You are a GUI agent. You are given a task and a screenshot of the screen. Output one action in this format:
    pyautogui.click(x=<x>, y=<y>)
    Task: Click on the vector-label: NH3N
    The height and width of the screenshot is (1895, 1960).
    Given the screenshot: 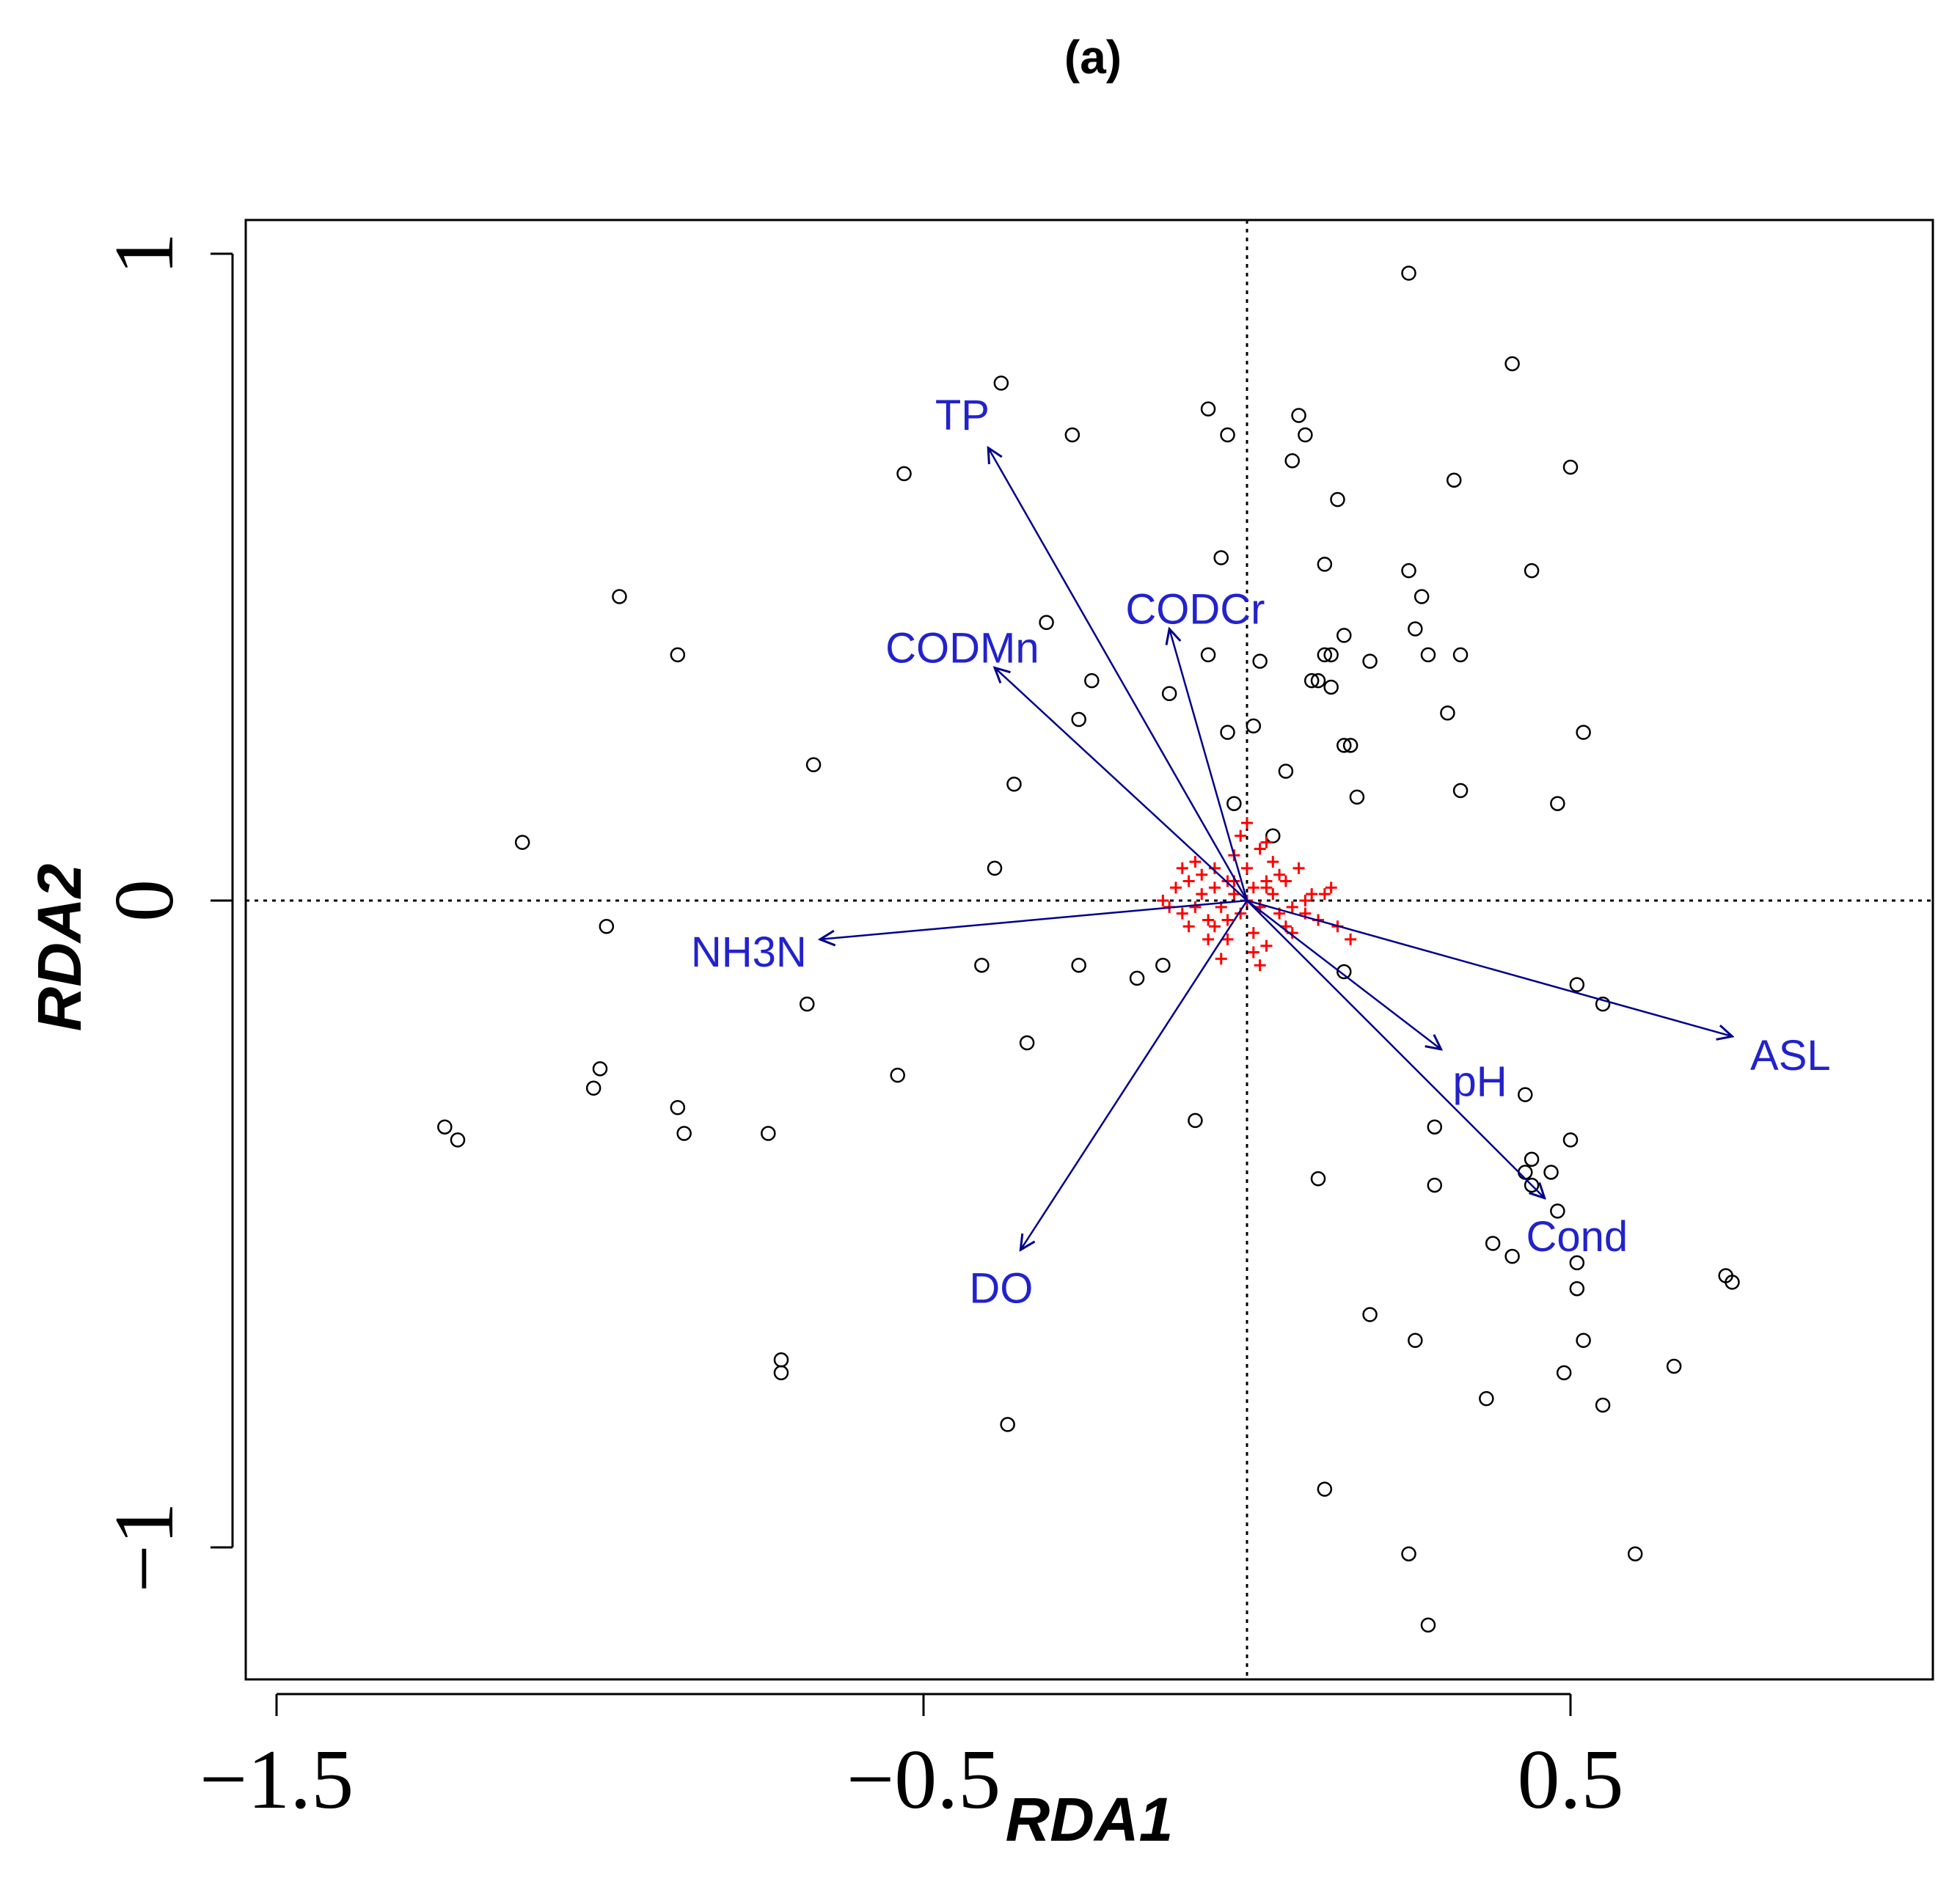 What is the action you would take?
    pyautogui.click(x=749, y=952)
    